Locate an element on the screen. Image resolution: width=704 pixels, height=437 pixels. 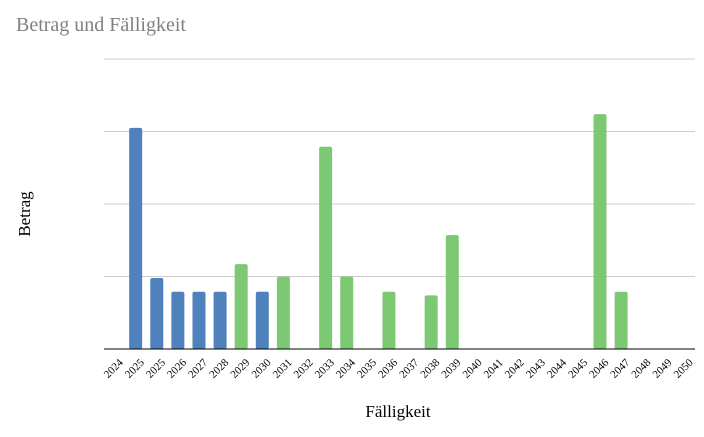
x-axis-label: Fälligkeit is located at coordinates (398, 411).